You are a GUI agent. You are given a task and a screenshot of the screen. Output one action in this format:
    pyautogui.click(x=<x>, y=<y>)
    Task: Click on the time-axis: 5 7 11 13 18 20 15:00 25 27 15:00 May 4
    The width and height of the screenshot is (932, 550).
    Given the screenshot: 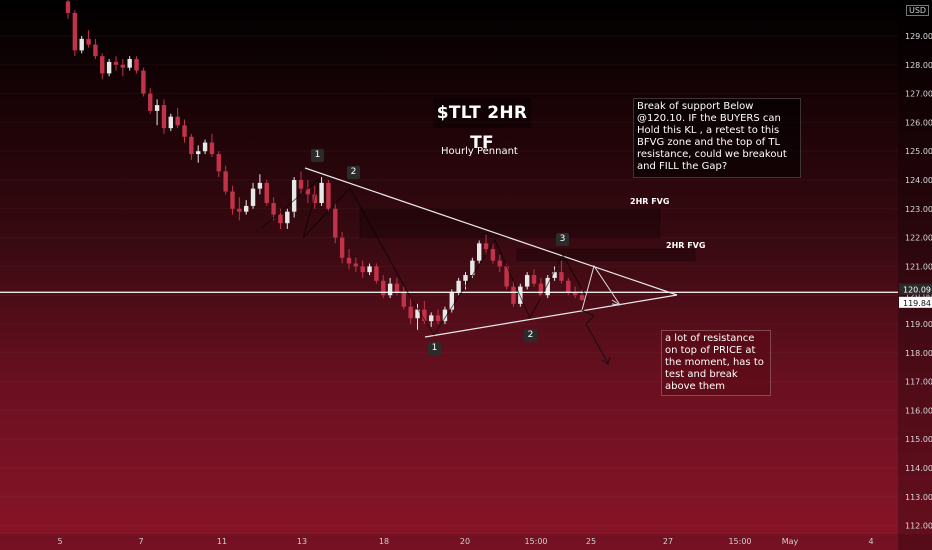 What is the action you would take?
    pyautogui.click(x=466, y=542)
    